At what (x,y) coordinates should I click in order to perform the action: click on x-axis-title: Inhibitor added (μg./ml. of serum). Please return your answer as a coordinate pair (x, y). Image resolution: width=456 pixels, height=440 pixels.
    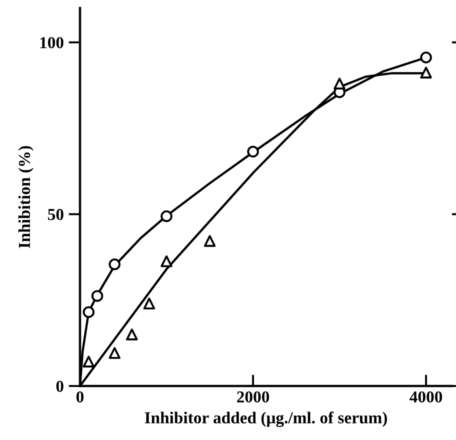
    Looking at the image, I should click on (265, 419).